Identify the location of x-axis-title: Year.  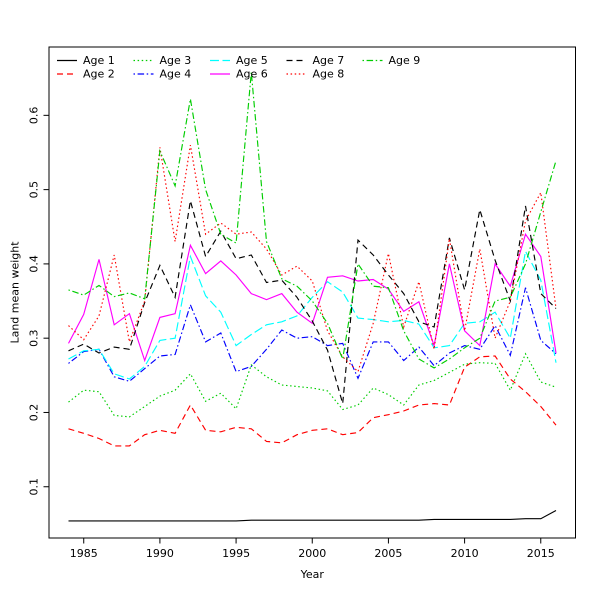
(312, 574).